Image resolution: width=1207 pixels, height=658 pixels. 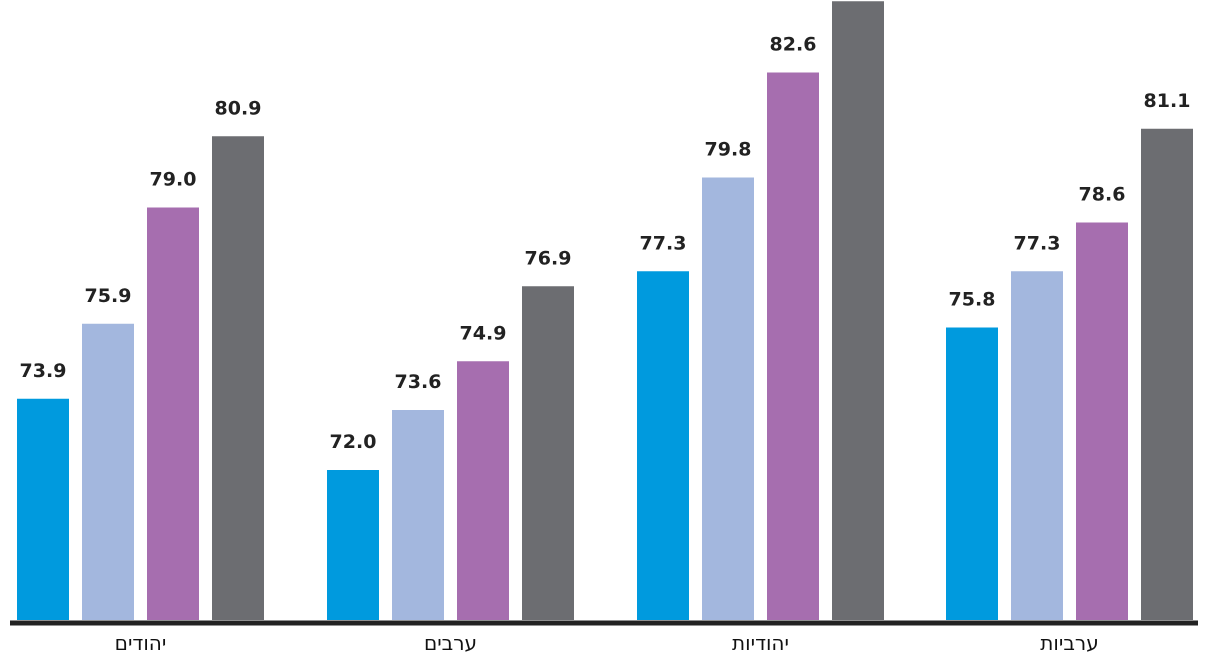 What do you see at coordinates (418, 382) in the screenshot?
I see `value-label-1-1: 73.6` at bounding box center [418, 382].